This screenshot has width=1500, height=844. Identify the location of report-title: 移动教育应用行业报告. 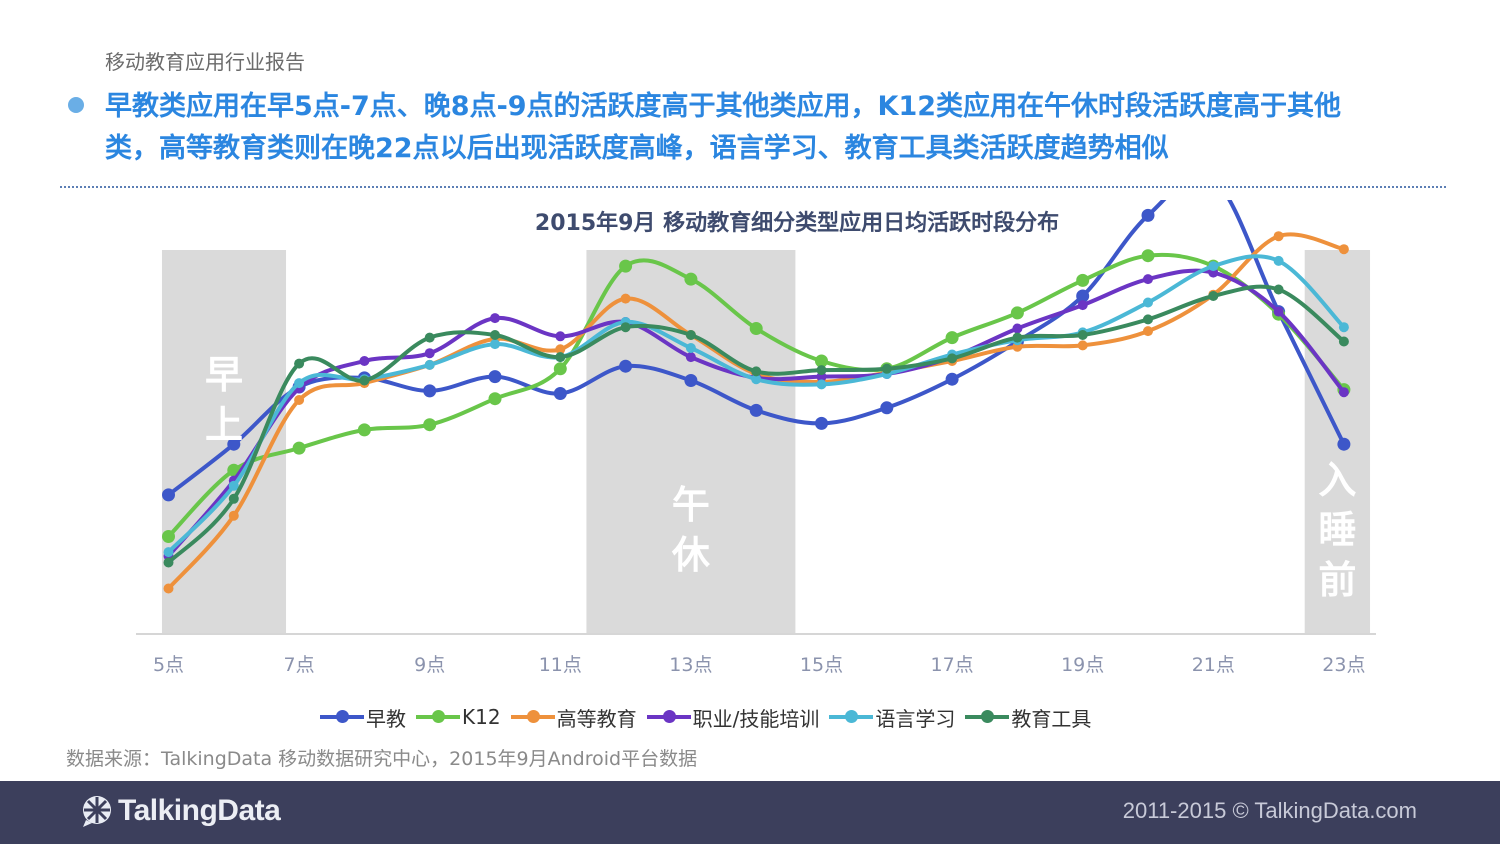
(205, 62).